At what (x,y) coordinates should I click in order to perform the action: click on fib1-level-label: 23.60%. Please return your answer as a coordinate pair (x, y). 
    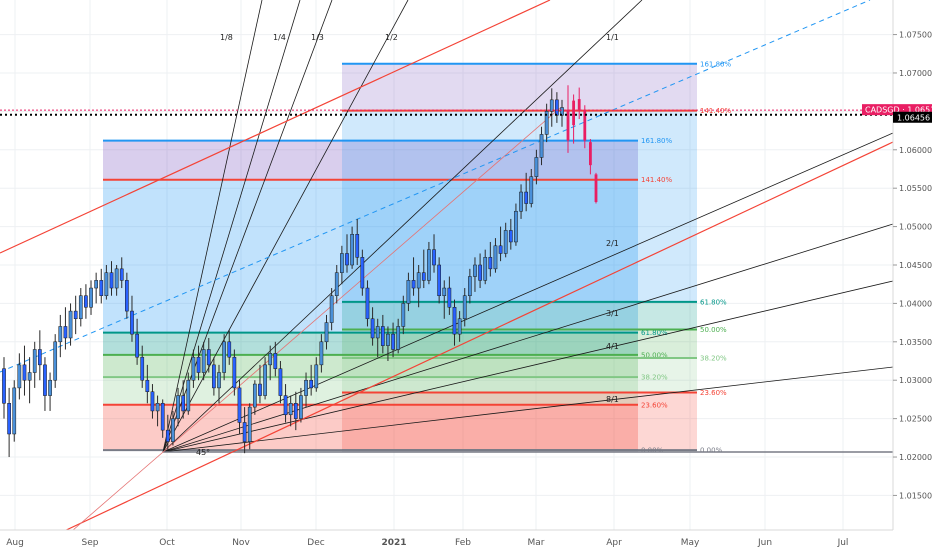
    Looking at the image, I should click on (654, 405).